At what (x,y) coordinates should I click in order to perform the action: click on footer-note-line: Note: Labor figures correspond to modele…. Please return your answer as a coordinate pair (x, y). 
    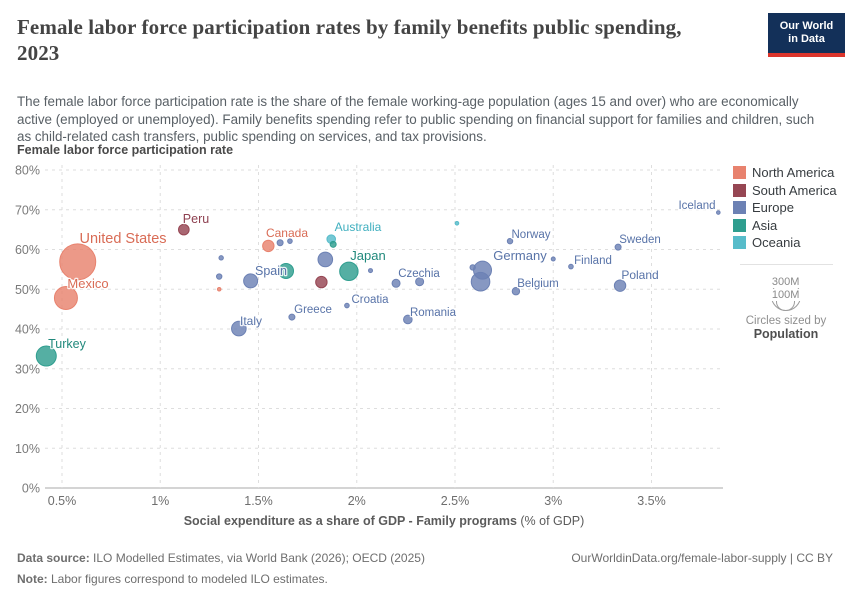
    Looking at the image, I should click on (425, 579).